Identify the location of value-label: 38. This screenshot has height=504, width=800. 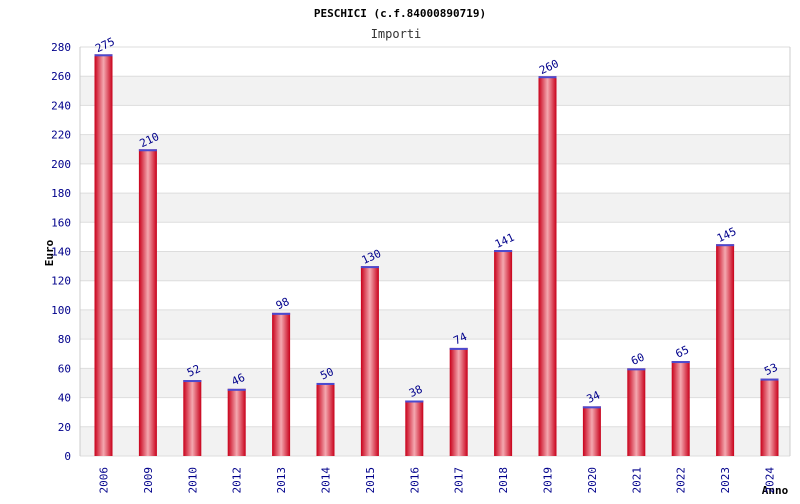
(416, 391).